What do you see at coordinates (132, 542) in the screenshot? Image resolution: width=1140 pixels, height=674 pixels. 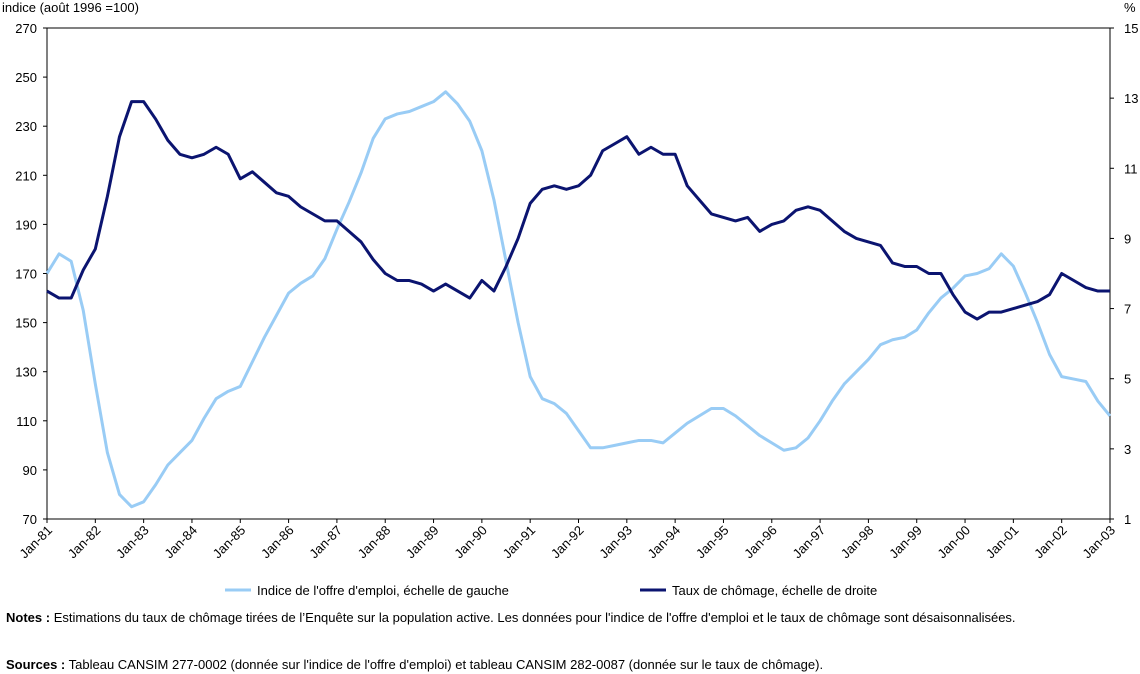 I see `x-tick-label: Jan-83` at bounding box center [132, 542].